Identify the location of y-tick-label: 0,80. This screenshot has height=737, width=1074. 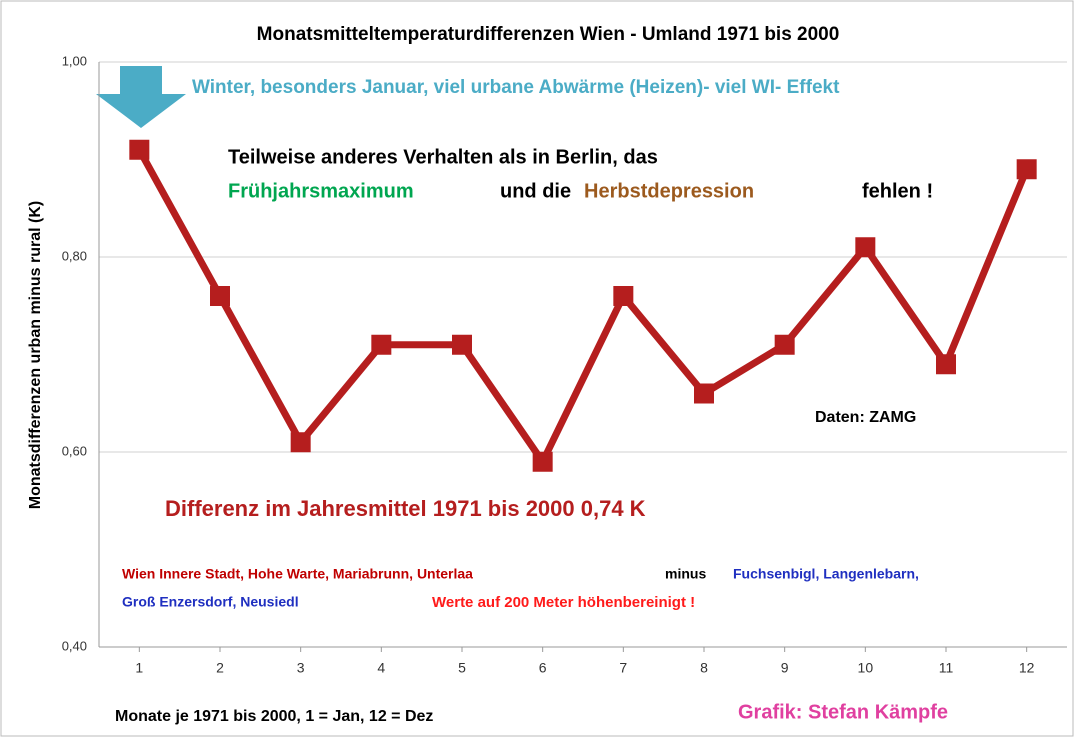
(74, 255).